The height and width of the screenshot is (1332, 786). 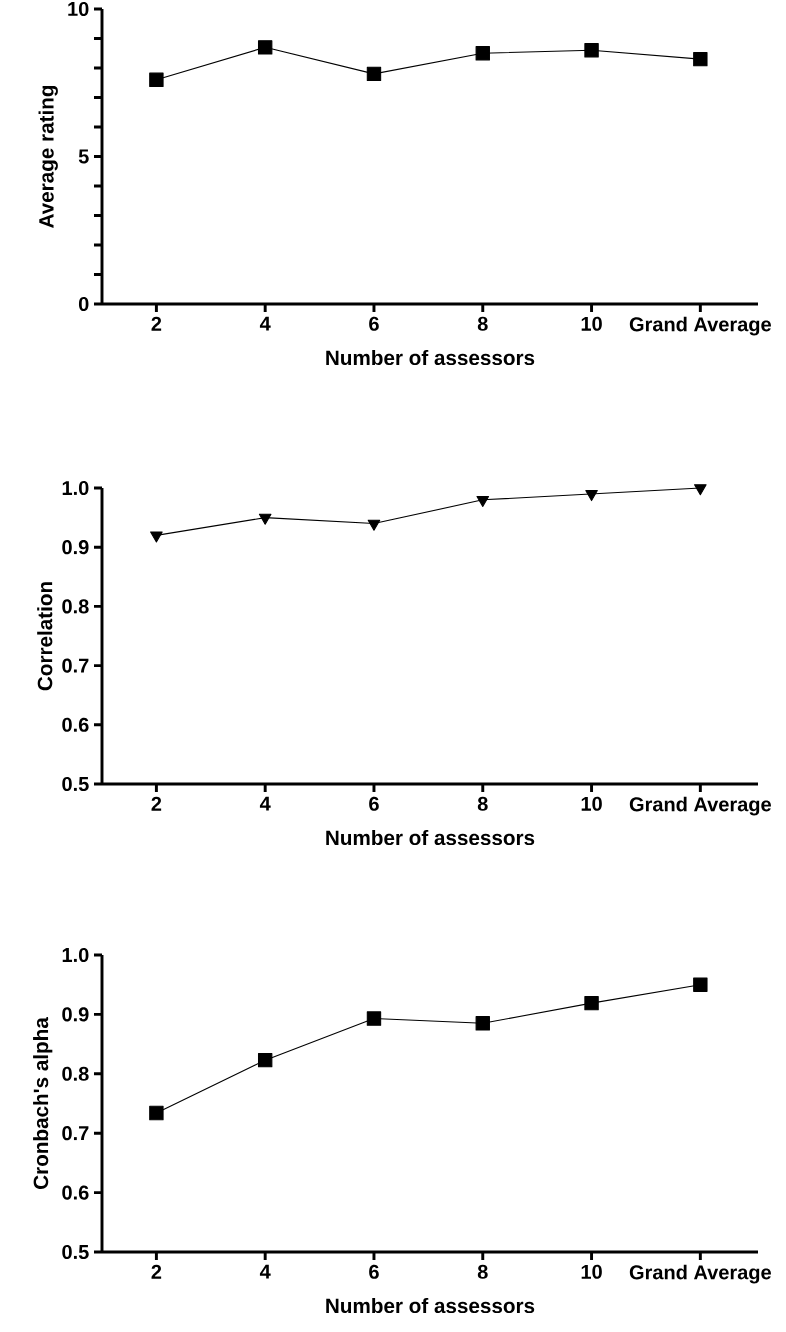 What do you see at coordinates (43, 1103) in the screenshot?
I see `y-axis-title: Cronbach's alpha` at bounding box center [43, 1103].